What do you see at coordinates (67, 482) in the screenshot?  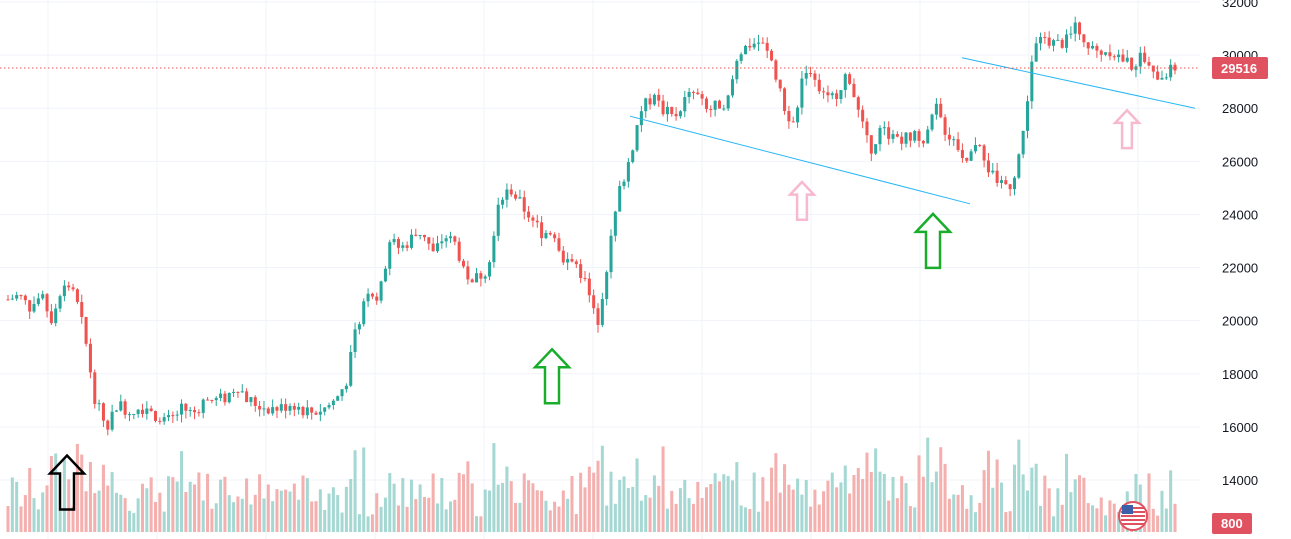 I see `up-arrow-icon` at bounding box center [67, 482].